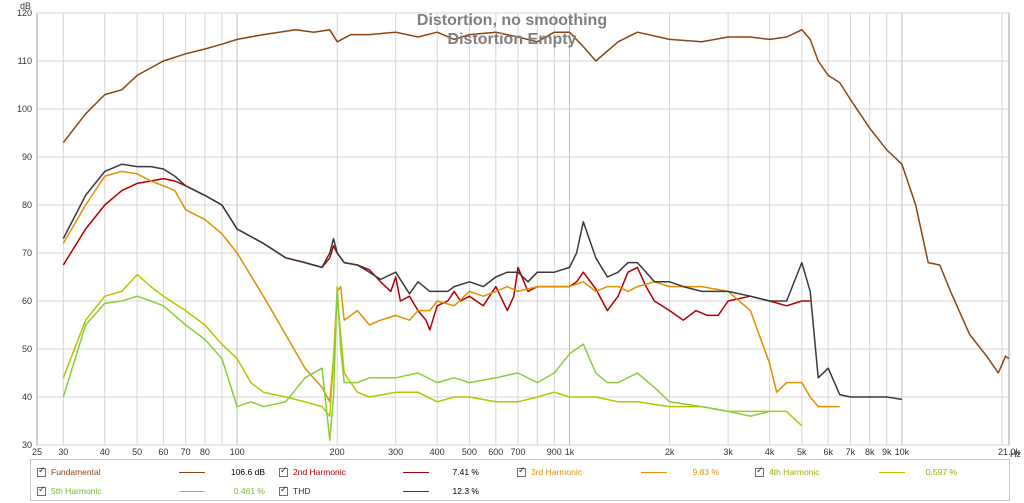 Image resolution: width=1024 pixels, height=503 pixels. Describe the element at coordinates (25, 6) in the screenshot. I see `y-axis-label: dB` at that location.